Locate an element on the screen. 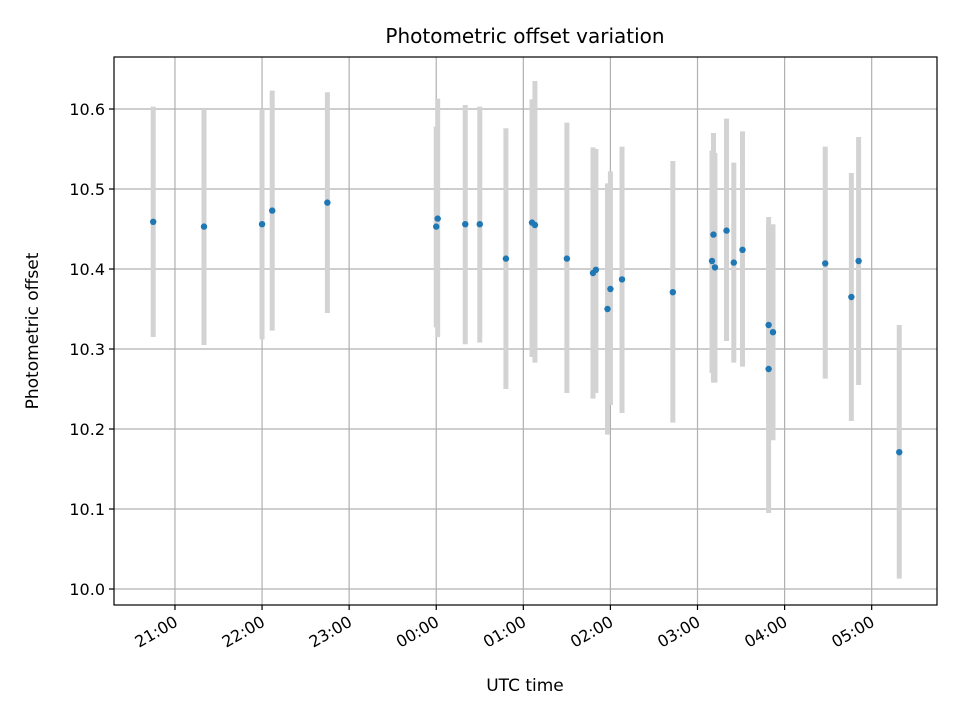 This screenshot has height=720, width=960. y-axis-ticks: 10.0 10.1 10.2 10.3 10.4 10.5 10.6 is located at coordinates (91, 349).